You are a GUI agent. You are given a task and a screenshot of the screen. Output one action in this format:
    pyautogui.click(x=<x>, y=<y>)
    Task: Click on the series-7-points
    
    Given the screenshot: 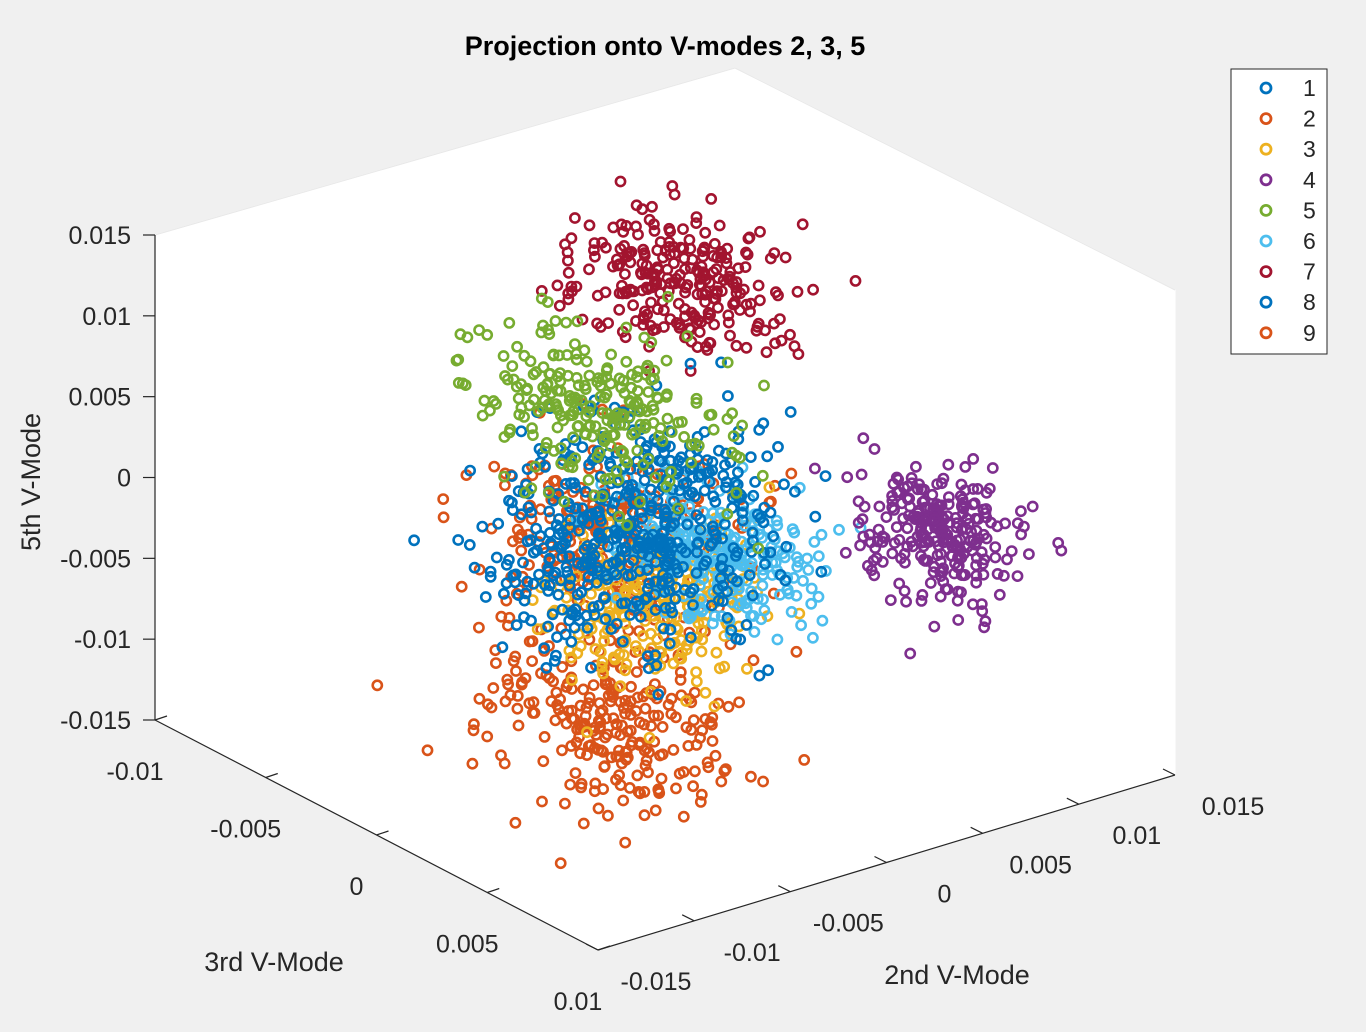 What is the action you would take?
    pyautogui.click(x=698, y=276)
    